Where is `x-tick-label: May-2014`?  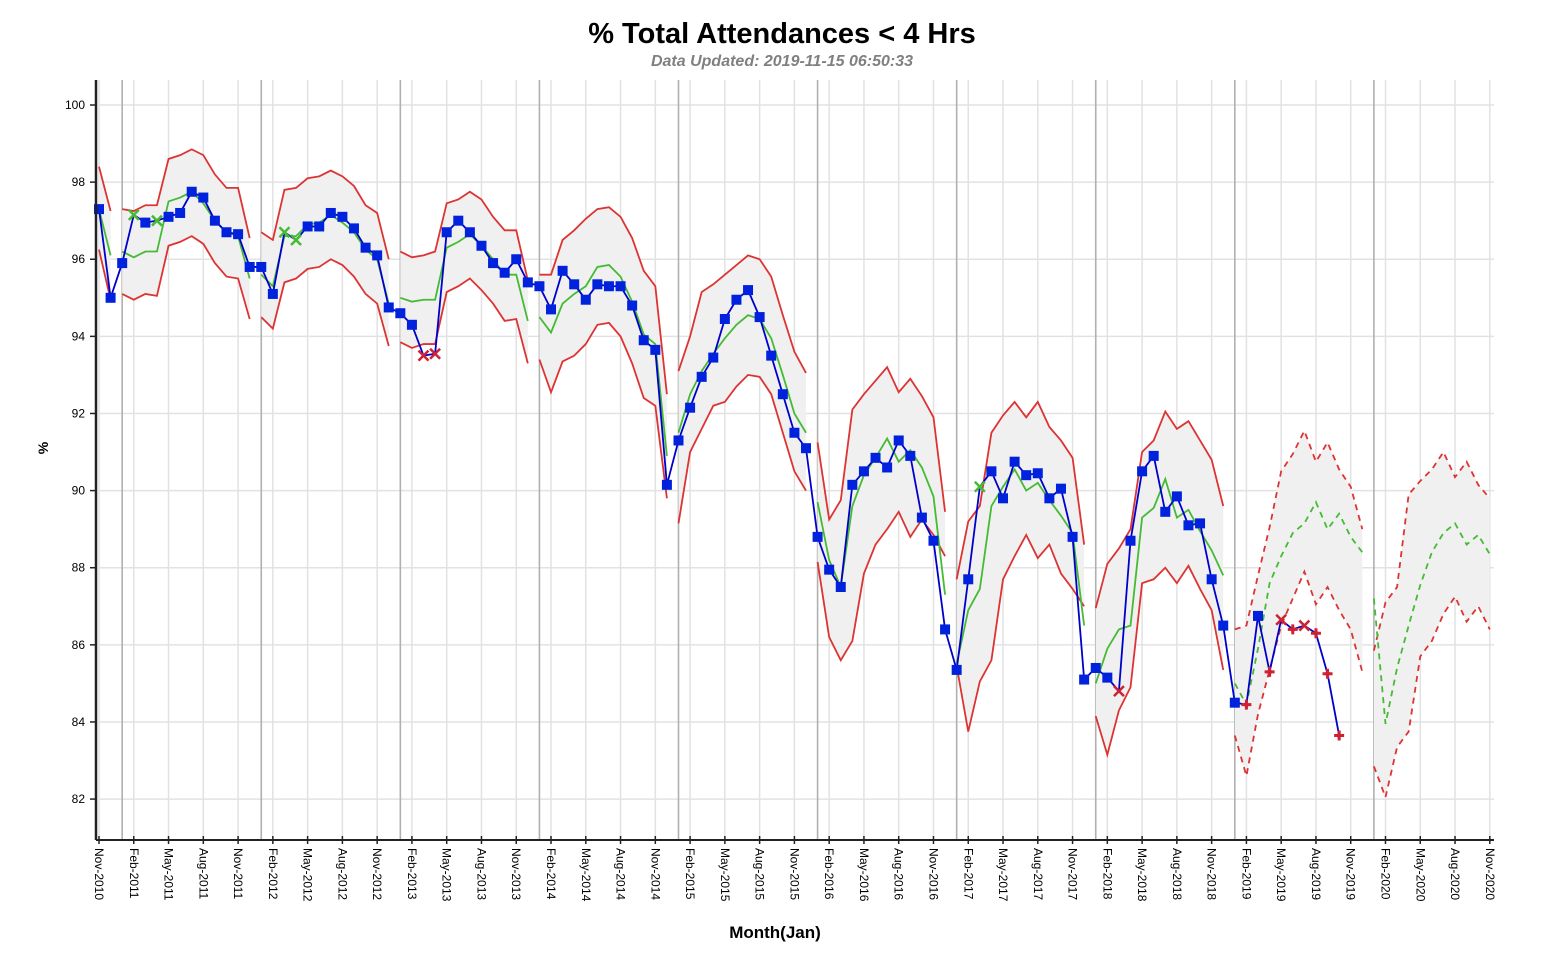 x-tick-label: May-2014 is located at coordinates (586, 875).